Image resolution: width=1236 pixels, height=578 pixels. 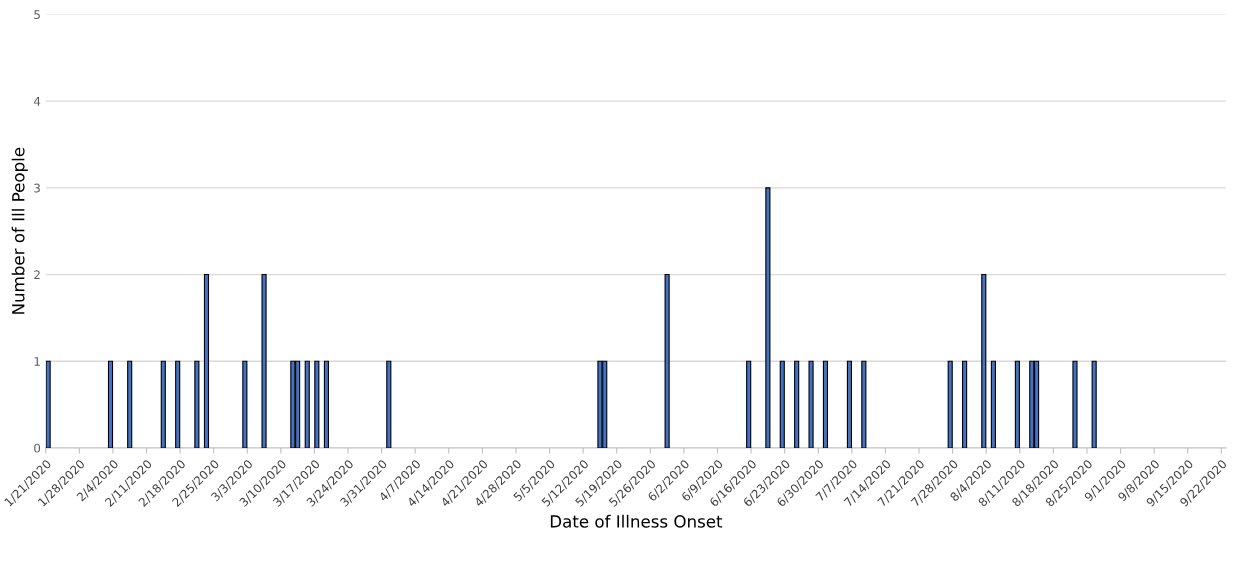 I want to click on y-tick-label: 2, so click(x=37, y=275).